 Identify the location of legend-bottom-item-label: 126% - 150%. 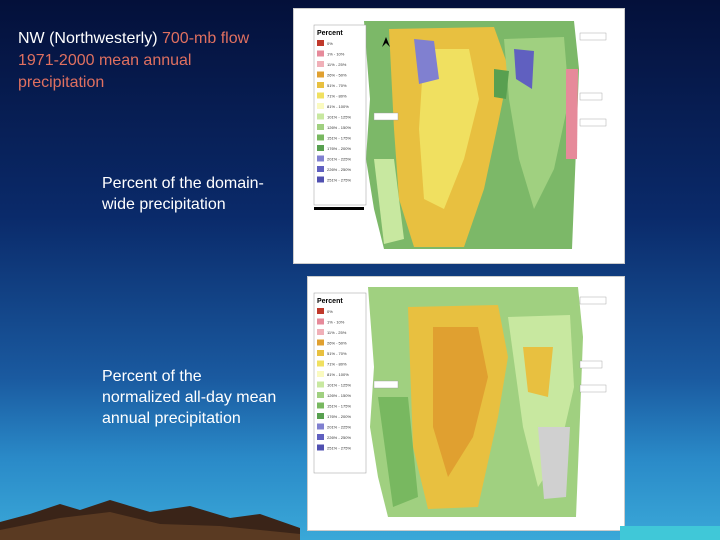
(339, 395).